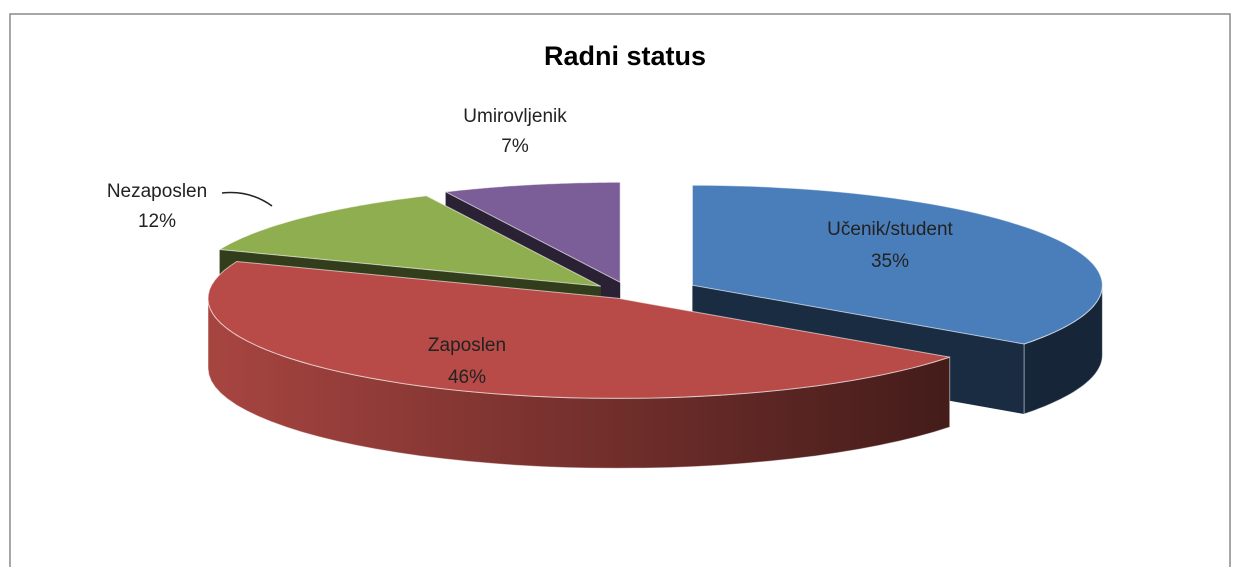  Describe the element at coordinates (247, 199) in the screenshot. I see `leader-line` at that location.